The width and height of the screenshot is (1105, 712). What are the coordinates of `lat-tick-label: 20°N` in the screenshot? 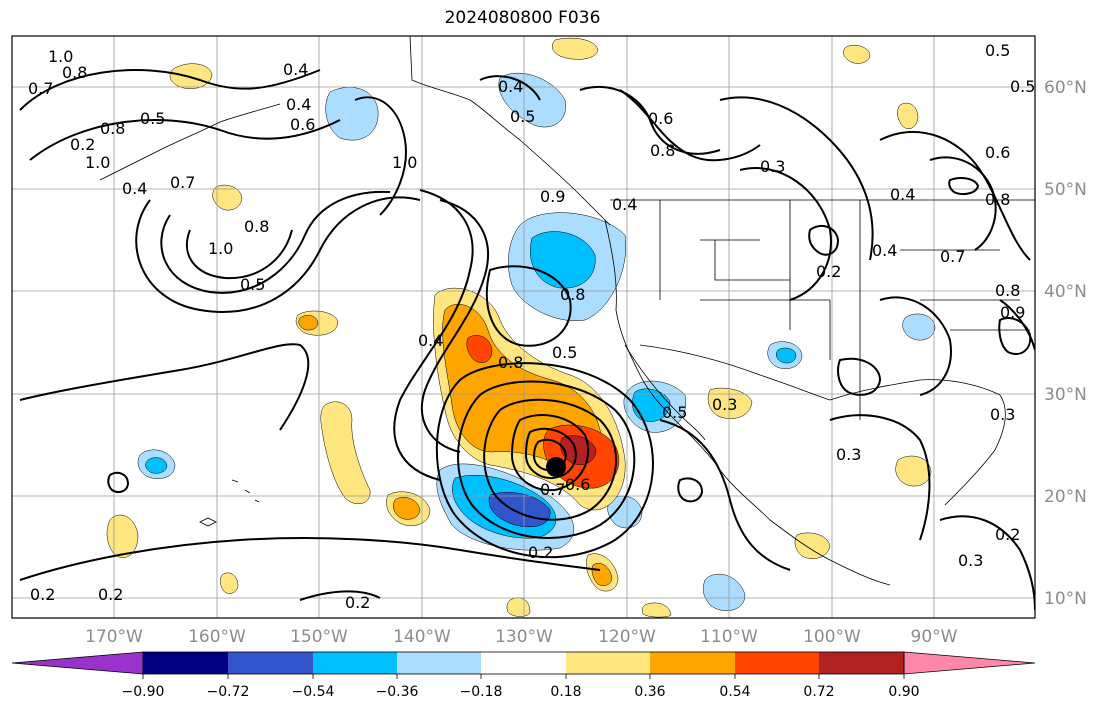 It's located at (1065, 497).